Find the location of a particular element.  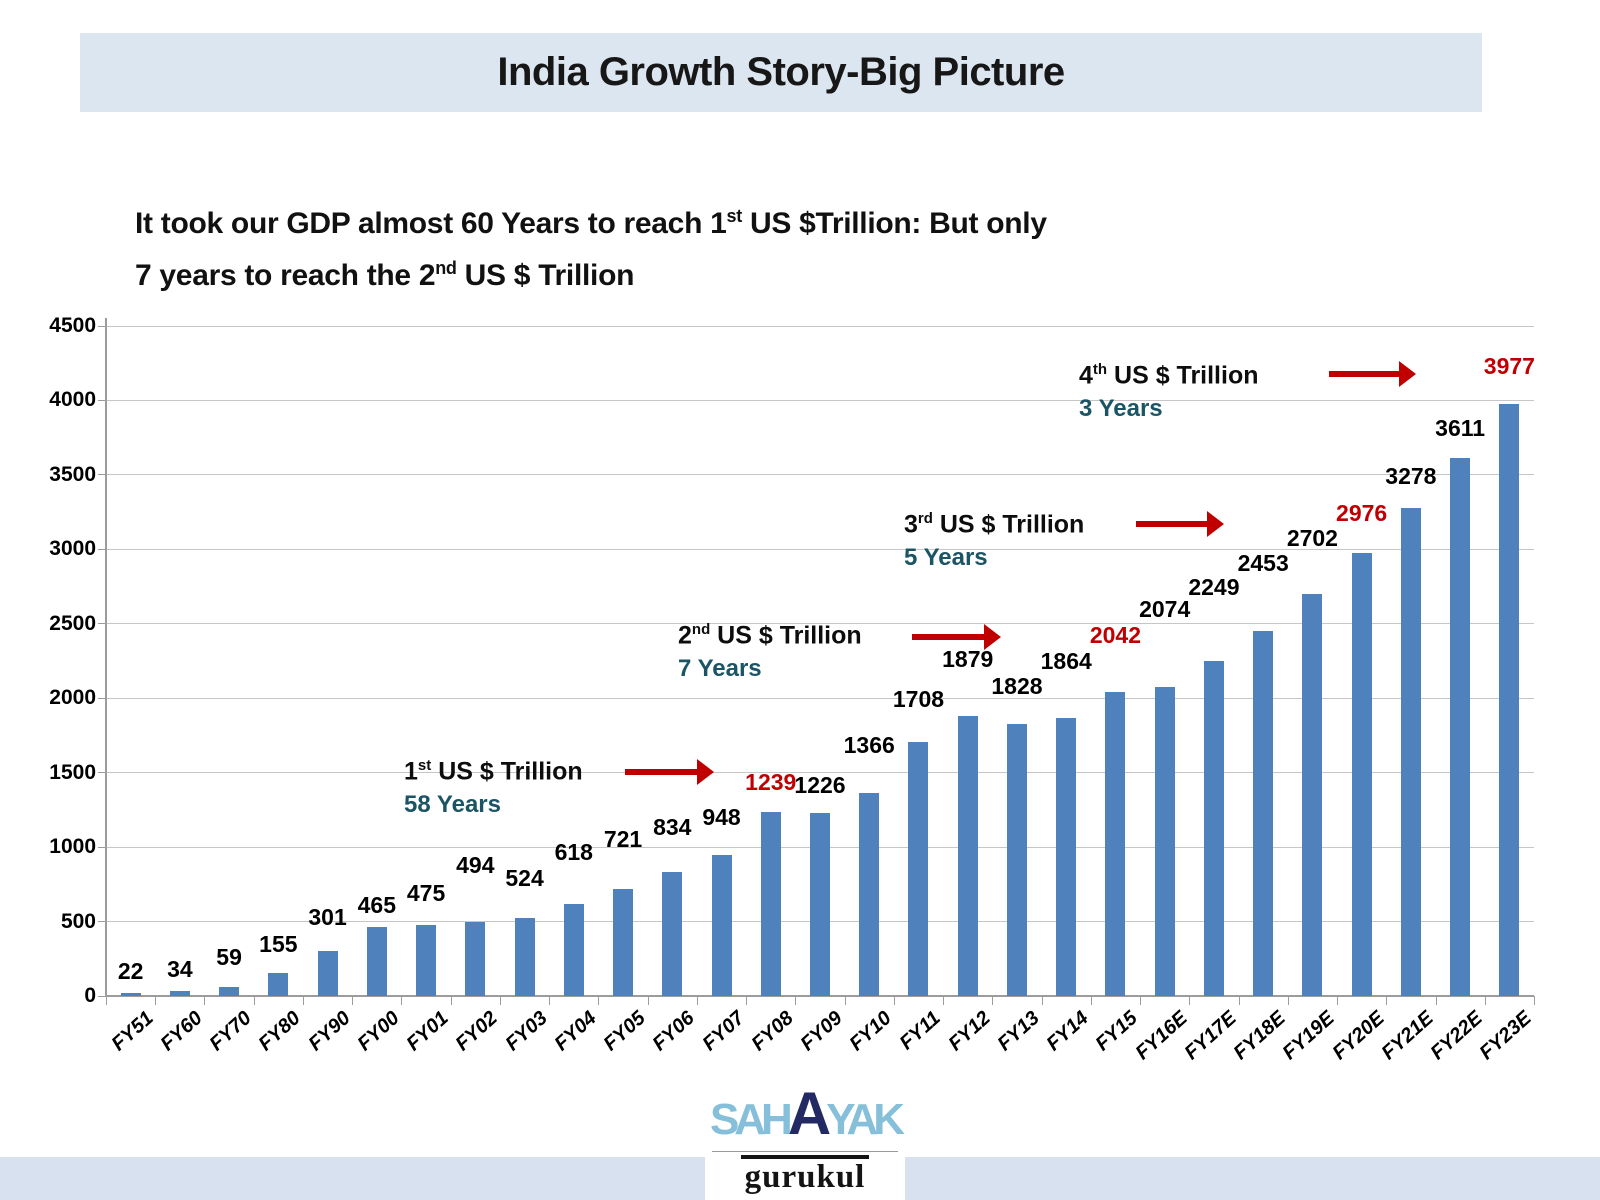

bar-FY07 is located at coordinates (721, 925).